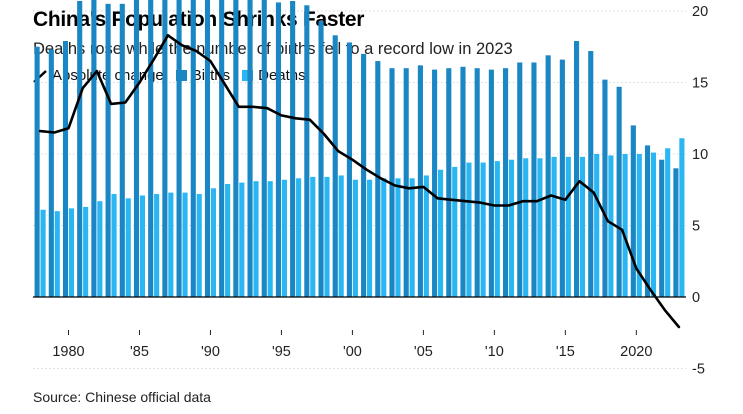  What do you see at coordinates (281, 352) in the screenshot?
I see `x-tick-label: '95` at bounding box center [281, 352].